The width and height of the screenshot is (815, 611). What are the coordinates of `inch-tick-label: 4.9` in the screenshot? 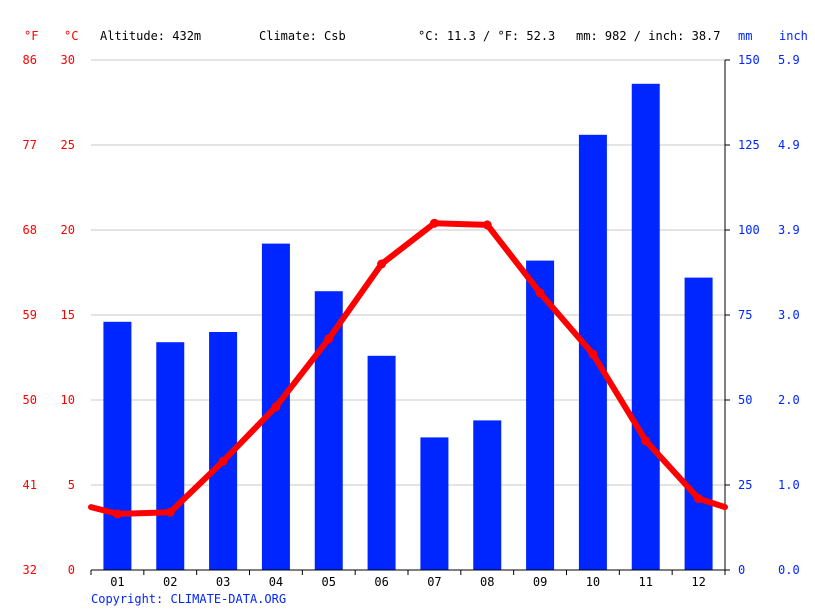 It's located at (789, 145).